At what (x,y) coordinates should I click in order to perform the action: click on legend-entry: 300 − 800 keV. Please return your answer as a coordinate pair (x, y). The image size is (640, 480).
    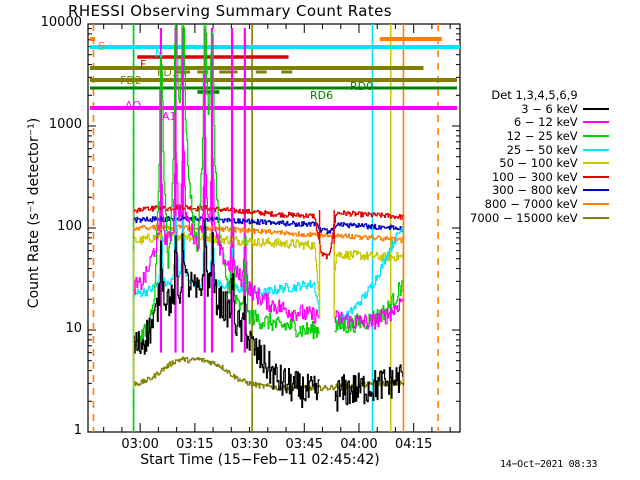
    Looking at the image, I should click on (539, 190).